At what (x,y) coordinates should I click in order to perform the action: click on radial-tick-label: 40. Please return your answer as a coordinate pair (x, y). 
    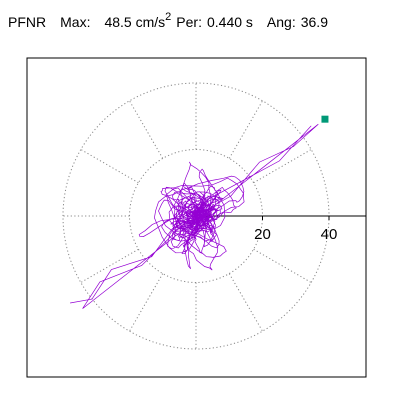
    Looking at the image, I should click on (329, 234).